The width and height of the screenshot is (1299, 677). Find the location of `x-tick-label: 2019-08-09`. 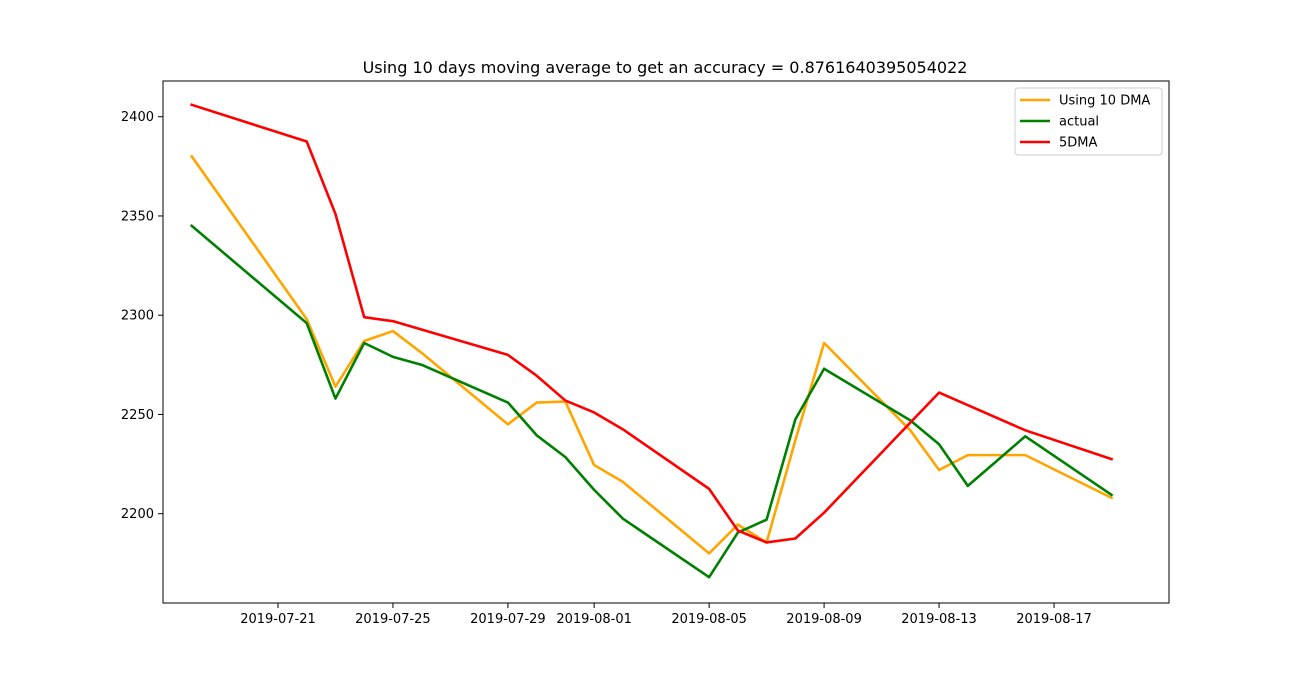

x-tick-label: 2019-08-09 is located at coordinates (824, 619).